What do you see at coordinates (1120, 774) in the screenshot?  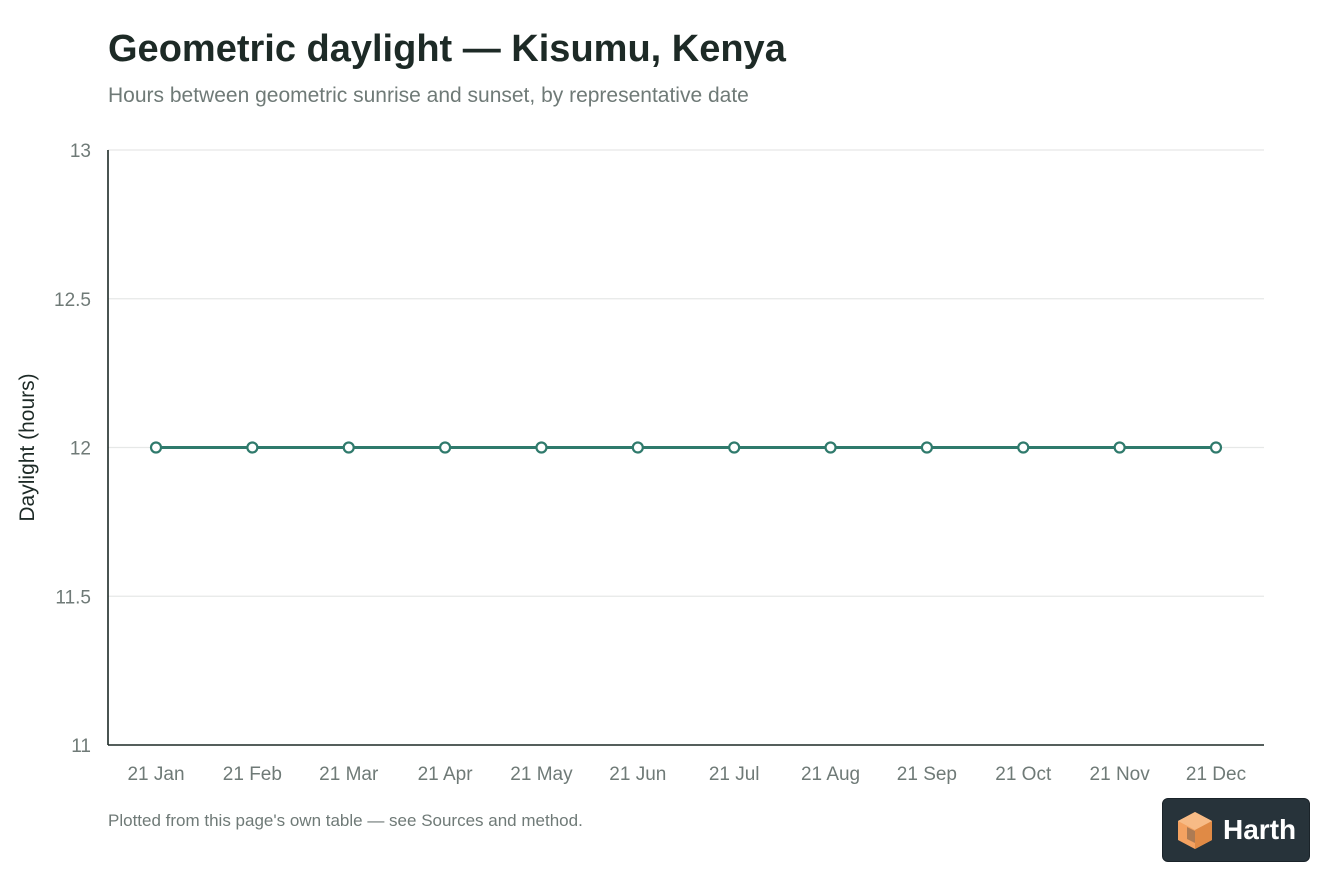 I see `x-tick-label: 21 Nov` at bounding box center [1120, 774].